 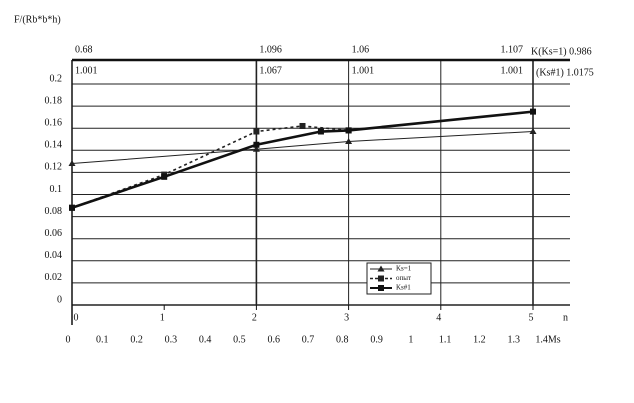 What do you see at coordinates (438, 317) in the screenshot?
I see `x-tick-label: 4` at bounding box center [438, 317].